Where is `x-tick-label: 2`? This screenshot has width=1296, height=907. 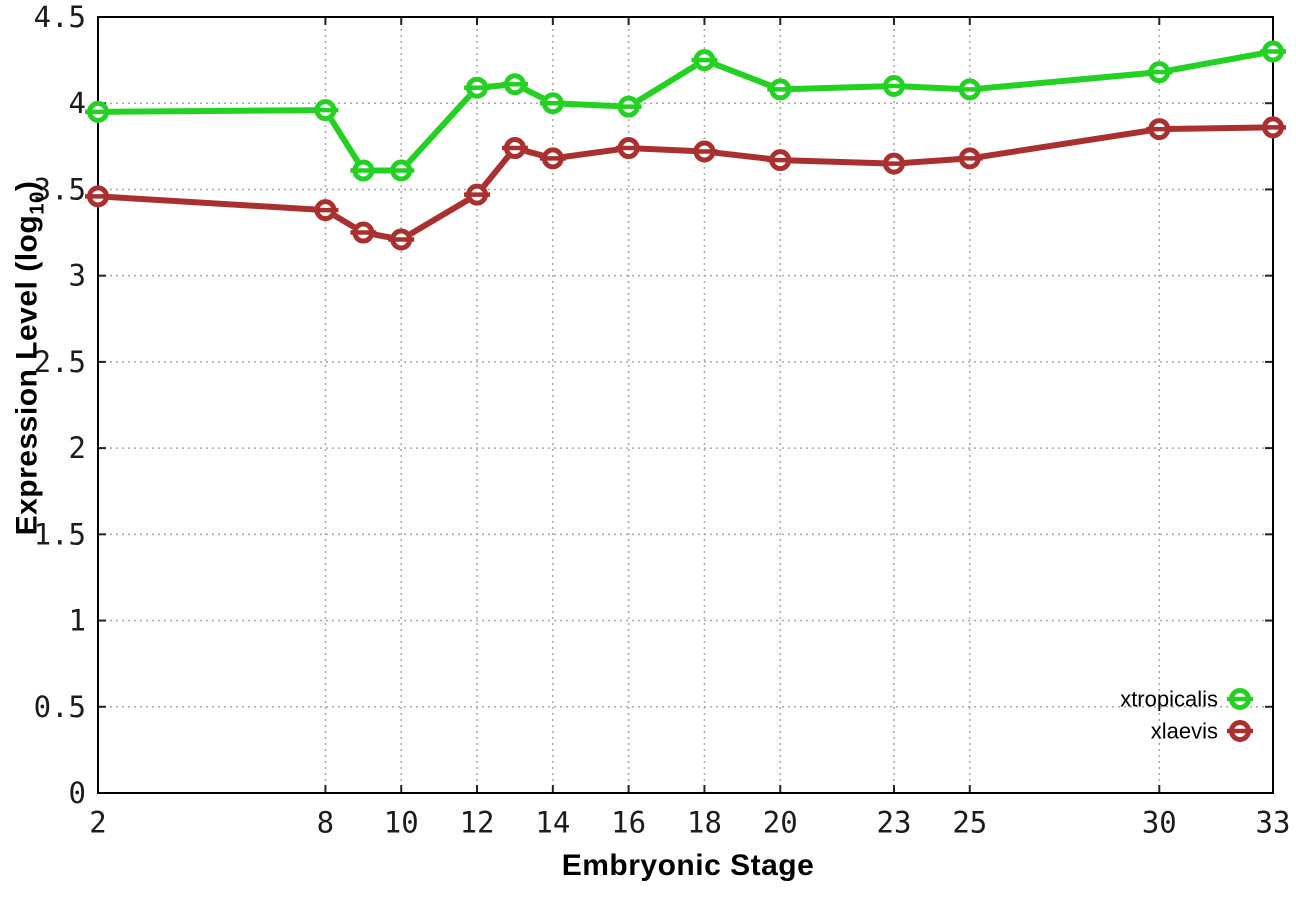 x-tick-label: 2 is located at coordinates (97, 823).